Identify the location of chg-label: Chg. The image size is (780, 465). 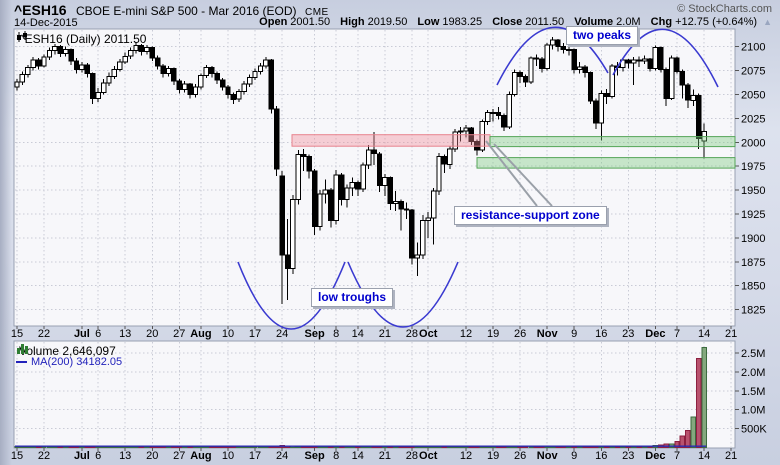
(661, 22).